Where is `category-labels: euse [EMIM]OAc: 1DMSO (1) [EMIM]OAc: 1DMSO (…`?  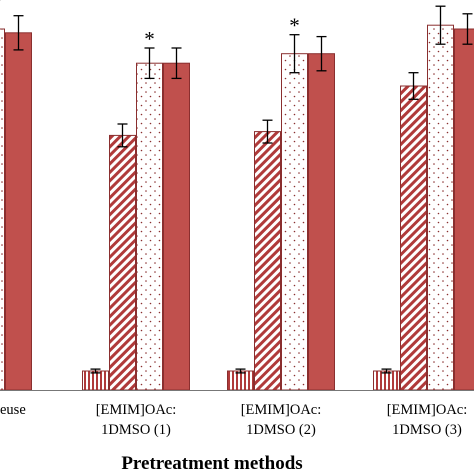
category-labels: euse [EMIM]OAc: 1DMSO (1) [EMIM]OAc: 1DMSO (… is located at coordinates (233, 420).